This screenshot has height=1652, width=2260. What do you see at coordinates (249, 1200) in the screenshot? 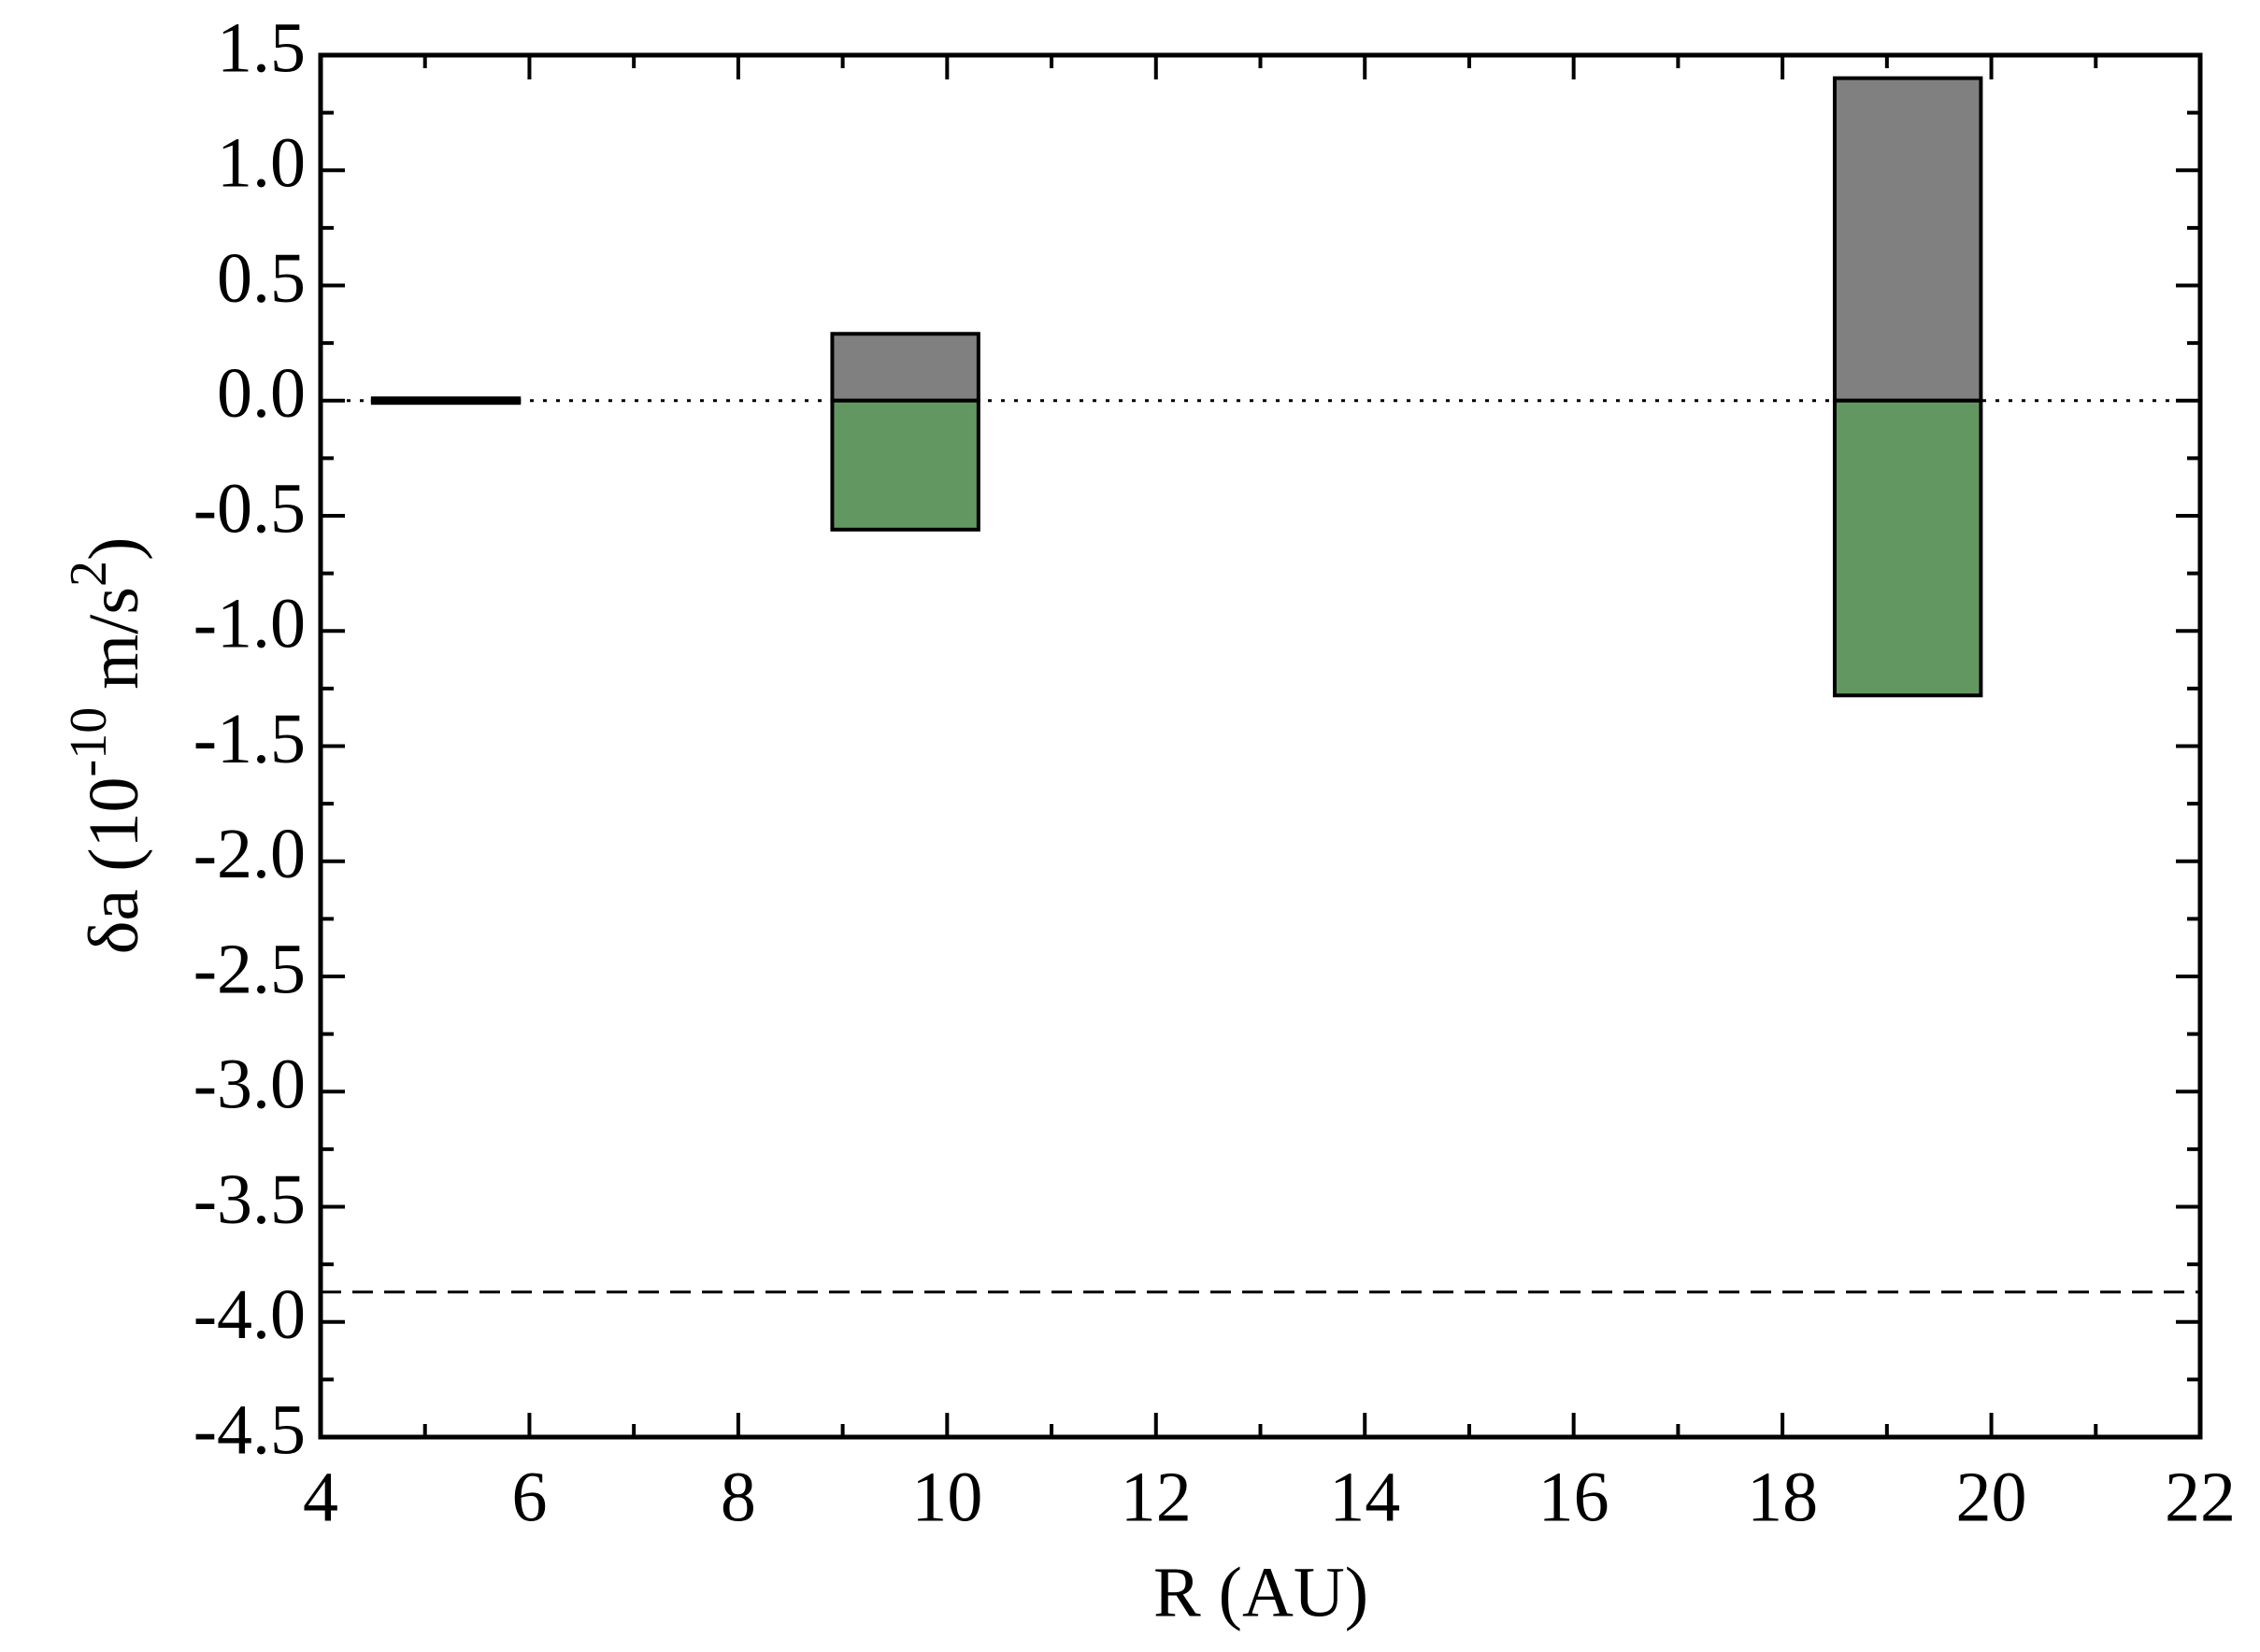
I see `y-tick-label: -3.5` at bounding box center [249, 1200].